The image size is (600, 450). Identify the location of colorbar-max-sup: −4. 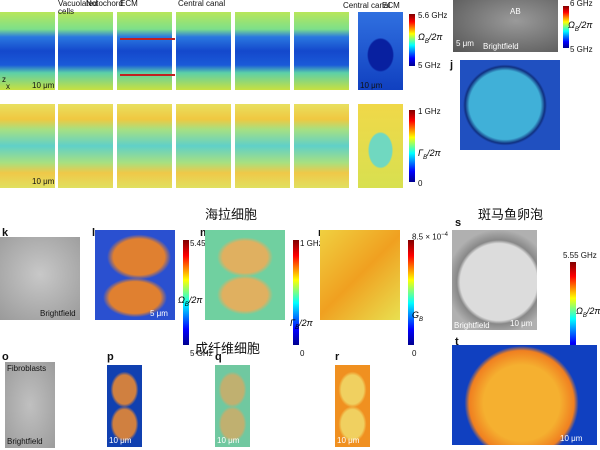
(444, 235).